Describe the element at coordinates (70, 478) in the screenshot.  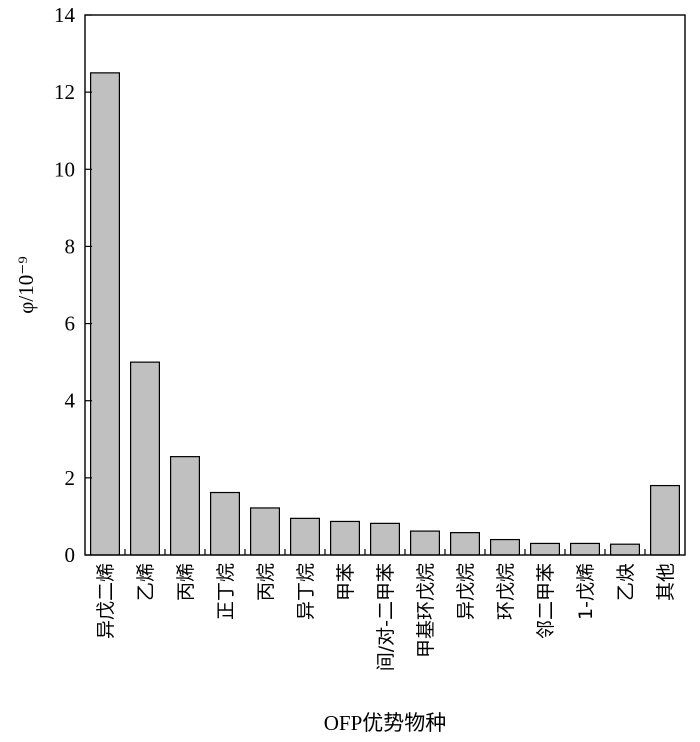
I see `y-tick-label: 2` at that location.